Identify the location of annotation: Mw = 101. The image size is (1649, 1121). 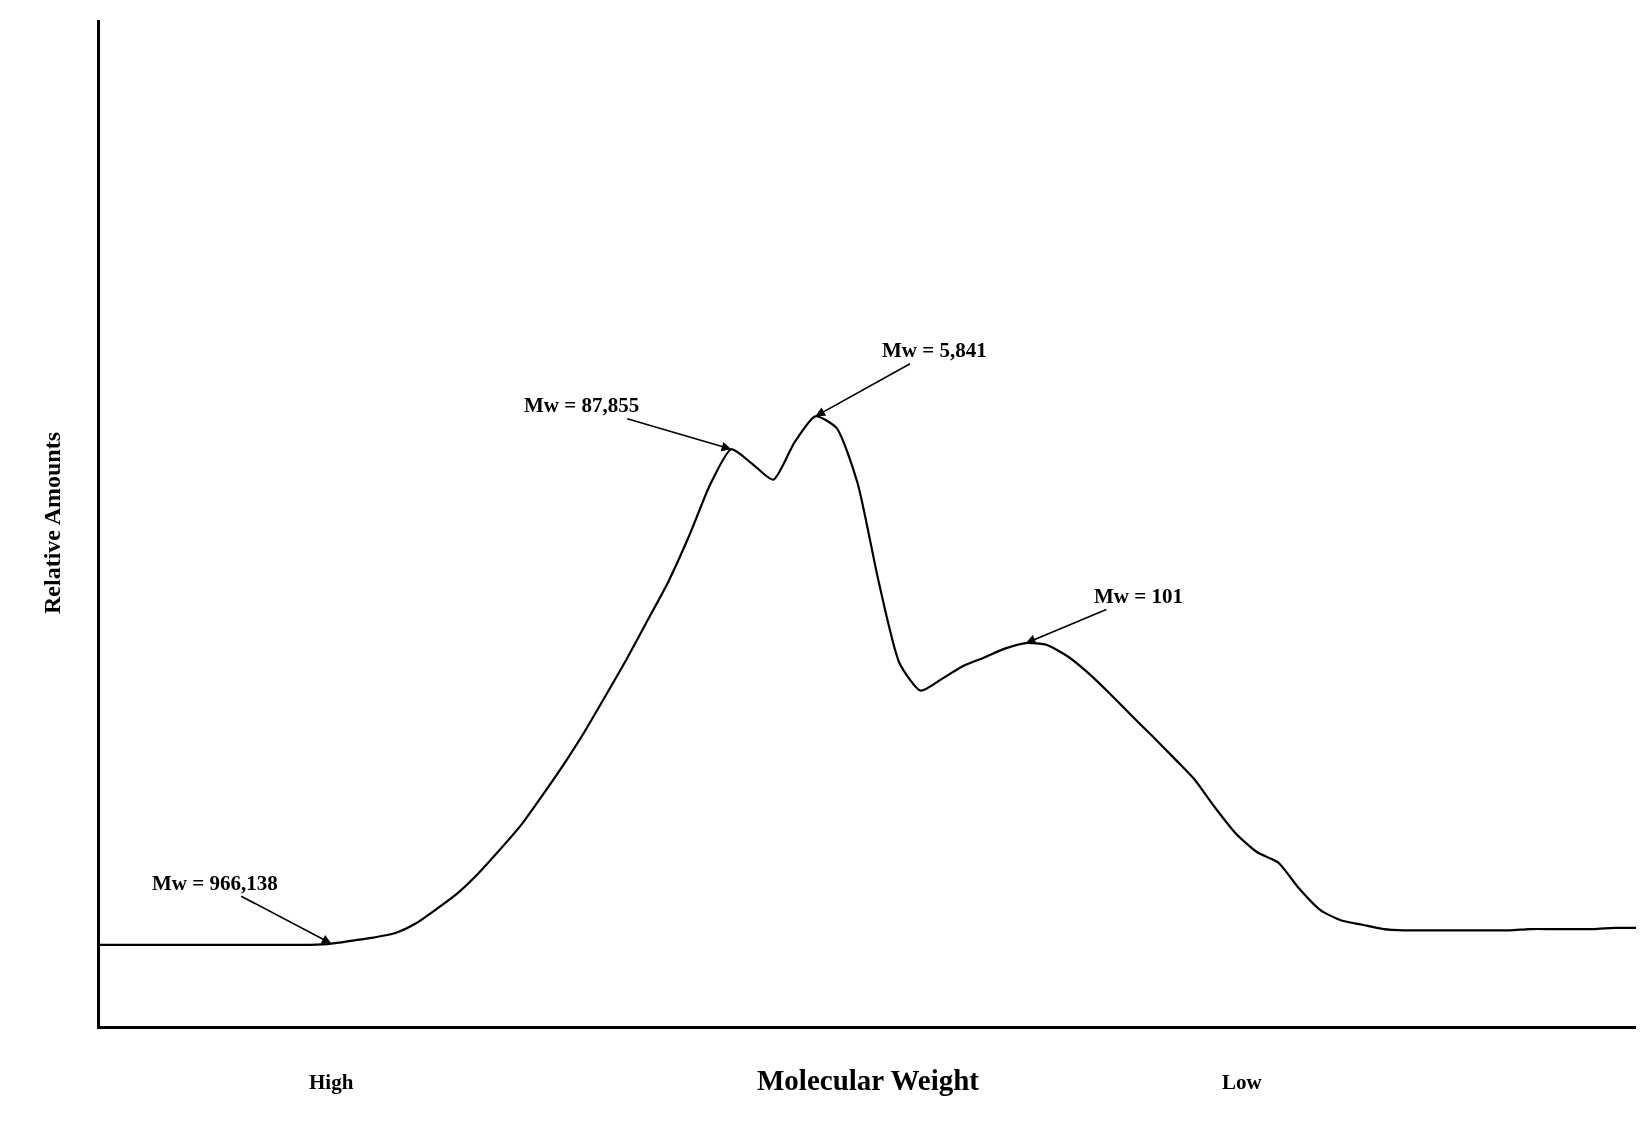
(1138, 596).